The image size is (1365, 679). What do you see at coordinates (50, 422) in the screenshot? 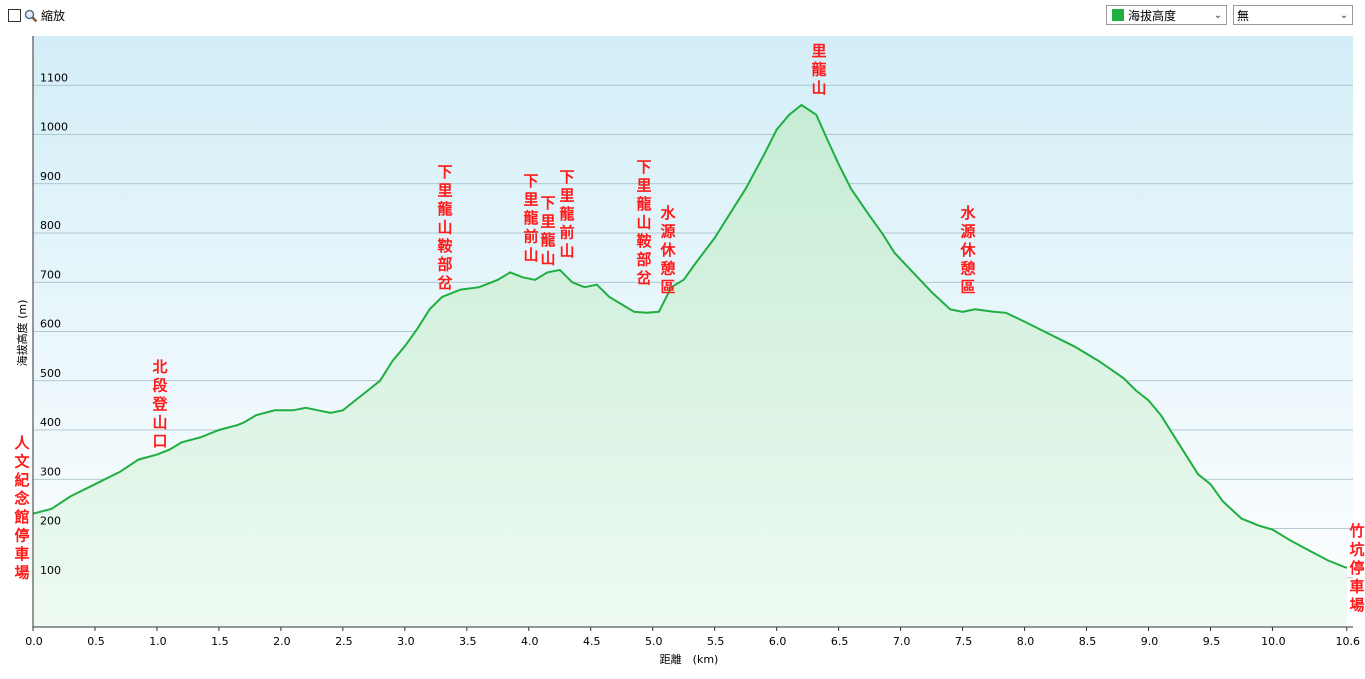
I see `y-tick-label: 400` at bounding box center [50, 422].